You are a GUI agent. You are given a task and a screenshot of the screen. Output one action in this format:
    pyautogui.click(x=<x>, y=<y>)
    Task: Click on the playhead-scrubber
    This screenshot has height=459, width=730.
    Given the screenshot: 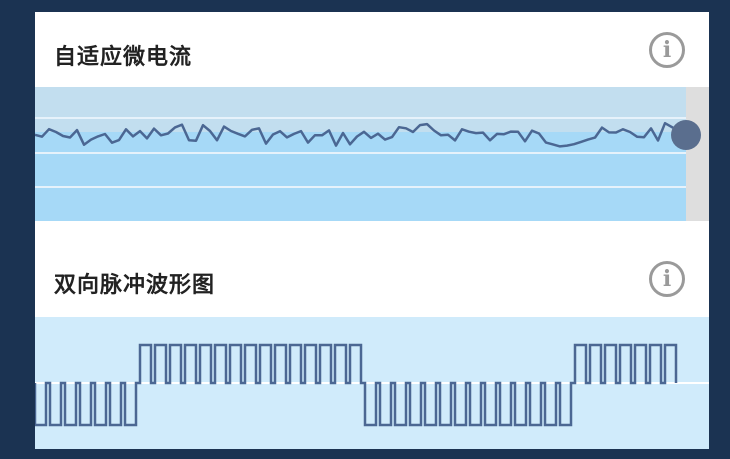 What is the action you would take?
    pyautogui.click(x=686, y=135)
    